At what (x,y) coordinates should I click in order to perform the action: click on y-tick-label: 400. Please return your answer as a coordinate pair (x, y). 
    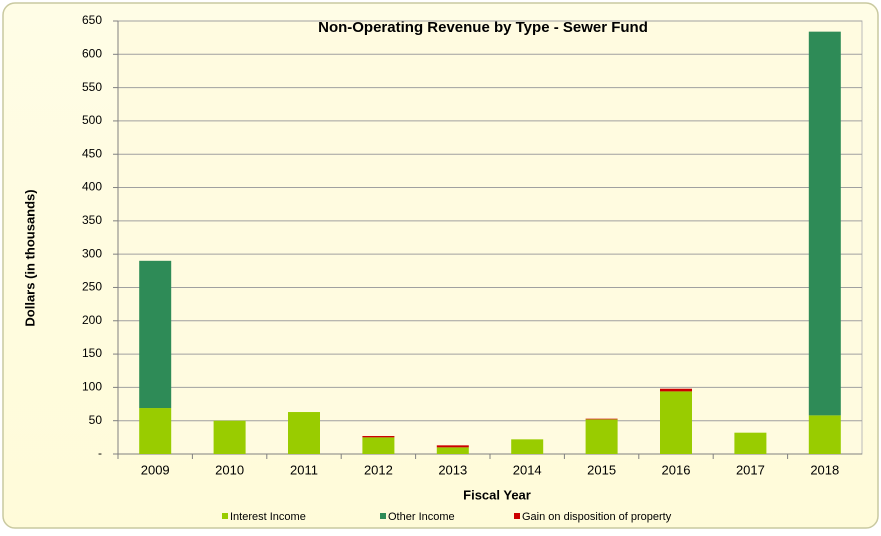
    Looking at the image, I should click on (92, 187).